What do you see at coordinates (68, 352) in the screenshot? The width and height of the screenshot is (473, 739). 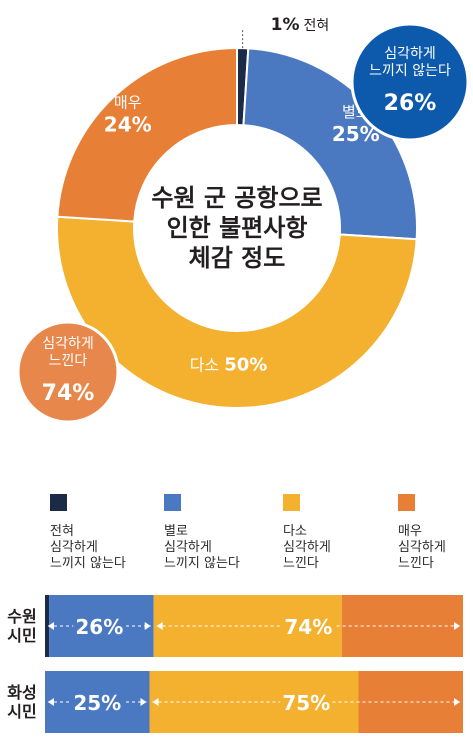 I see `callout-serious-label: 심각하게 느낀다` at bounding box center [68, 352].